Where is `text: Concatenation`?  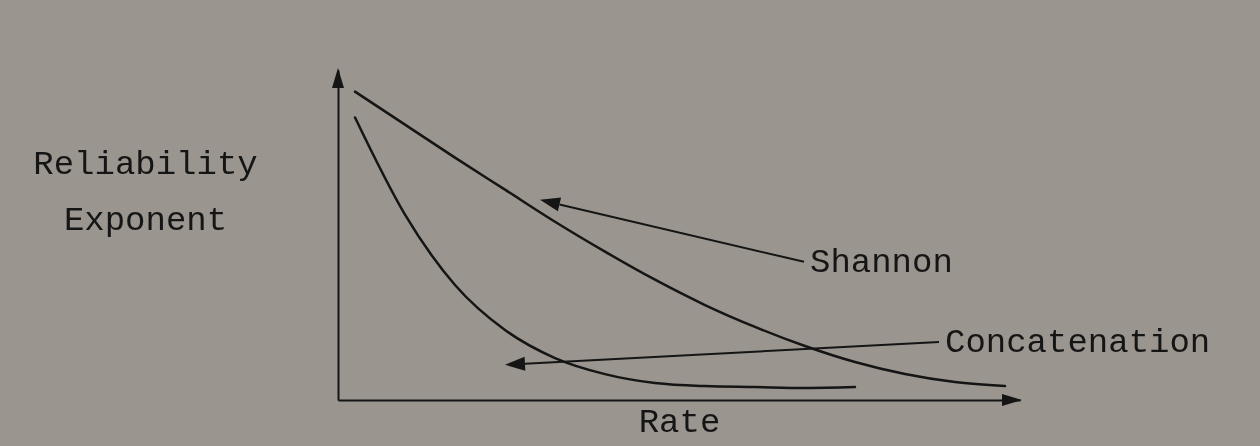
text: Concatenation is located at coordinates (1078, 343).